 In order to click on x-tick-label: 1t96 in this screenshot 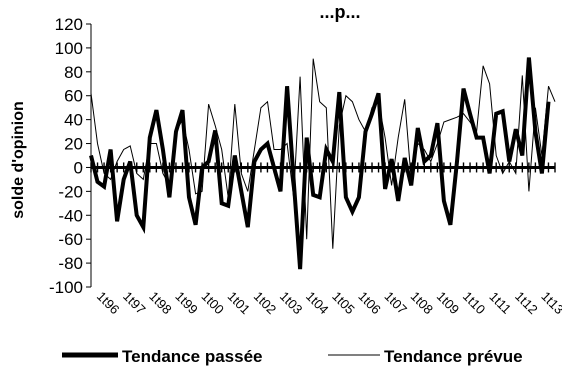, I will do `click(108, 303)`.